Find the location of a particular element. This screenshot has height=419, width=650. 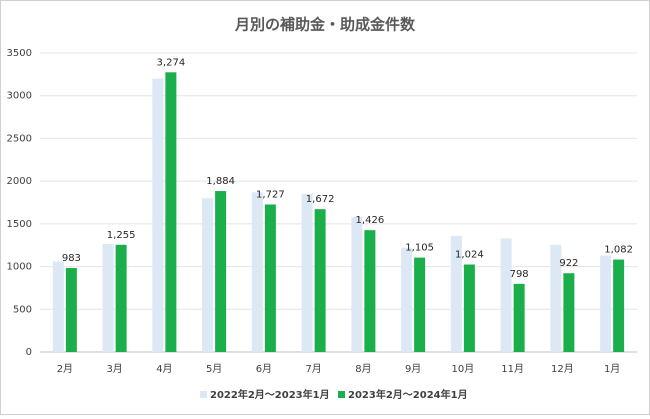

x-tick-label: 4月 is located at coordinates (164, 369).